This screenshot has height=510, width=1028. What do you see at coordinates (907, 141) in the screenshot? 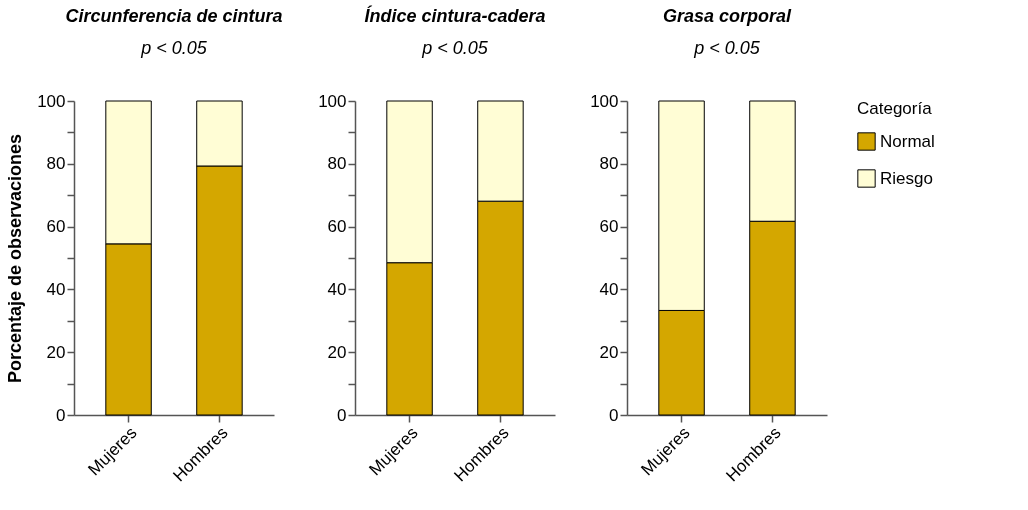
I see `legend-label: Normal` at bounding box center [907, 141].